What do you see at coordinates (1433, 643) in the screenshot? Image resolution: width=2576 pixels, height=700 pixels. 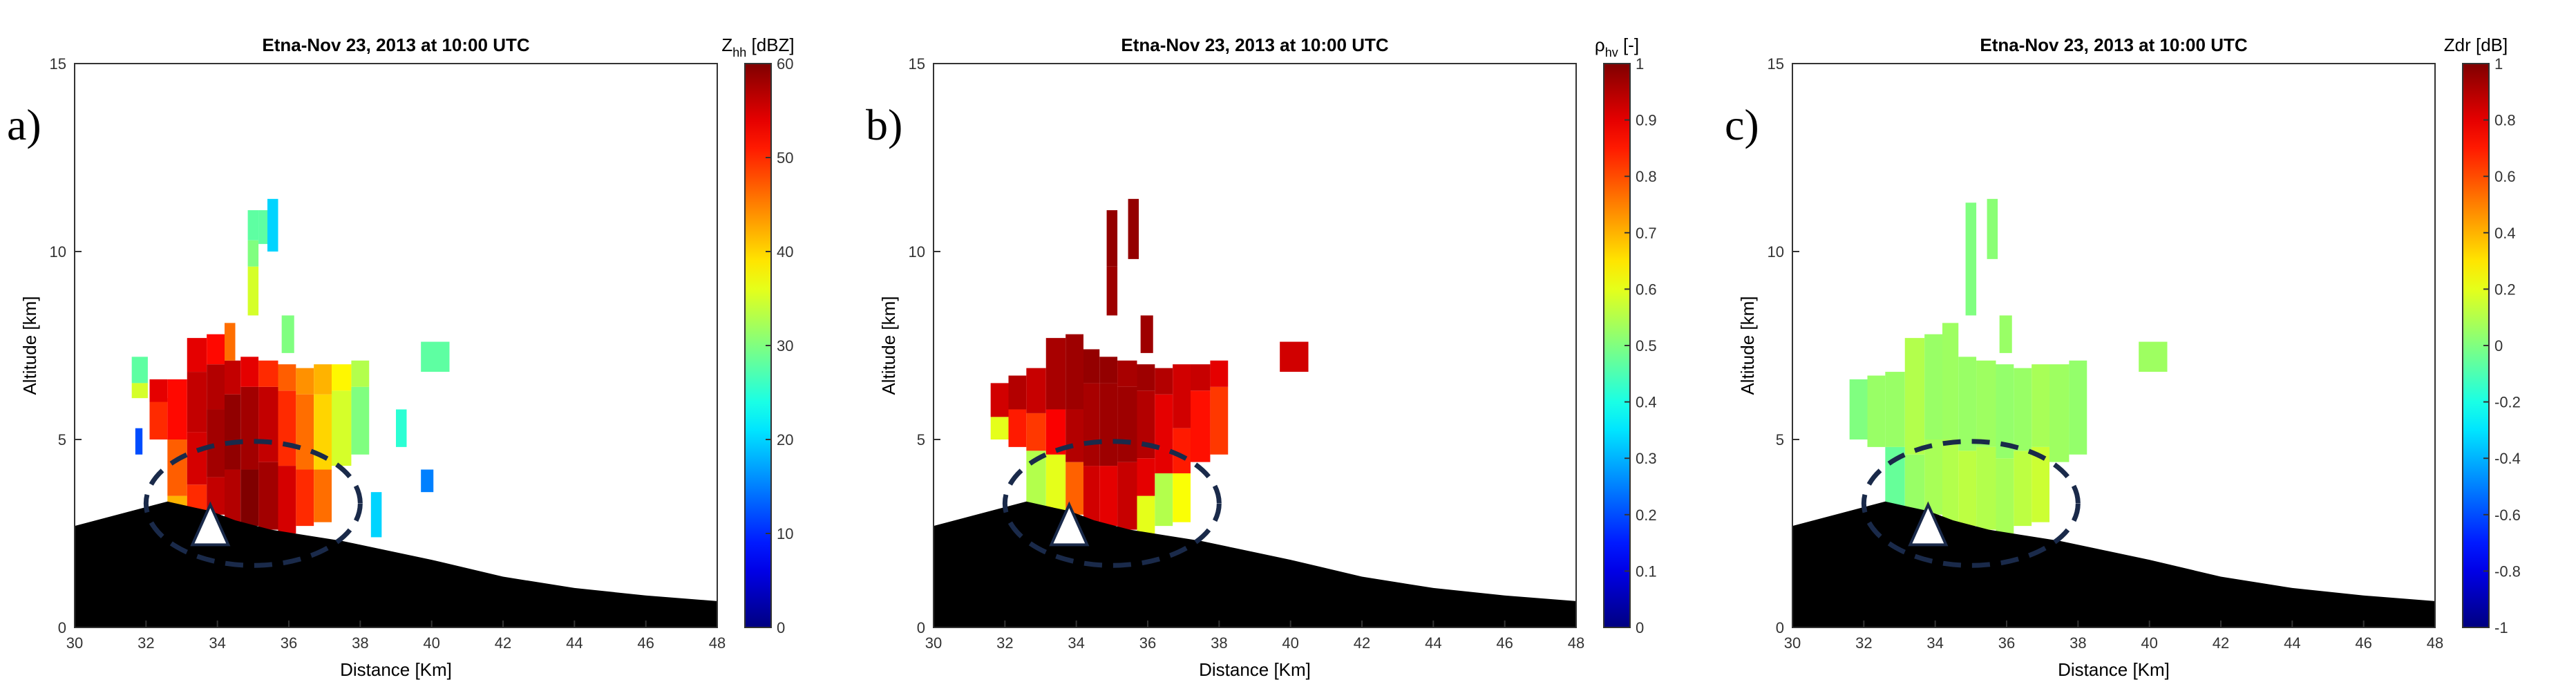 I see `x-tick-label: 44` at bounding box center [1433, 643].